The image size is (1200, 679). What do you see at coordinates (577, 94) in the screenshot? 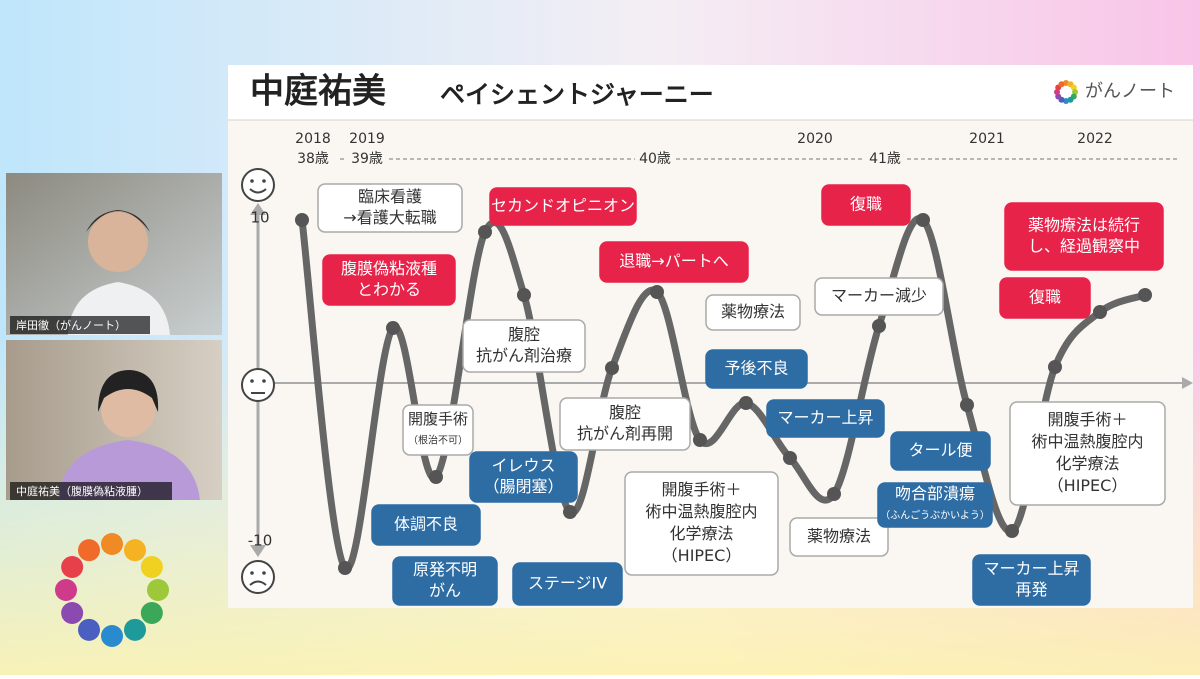
I see `slide-subtitle: ペイシェントジャーニー` at bounding box center [577, 94].